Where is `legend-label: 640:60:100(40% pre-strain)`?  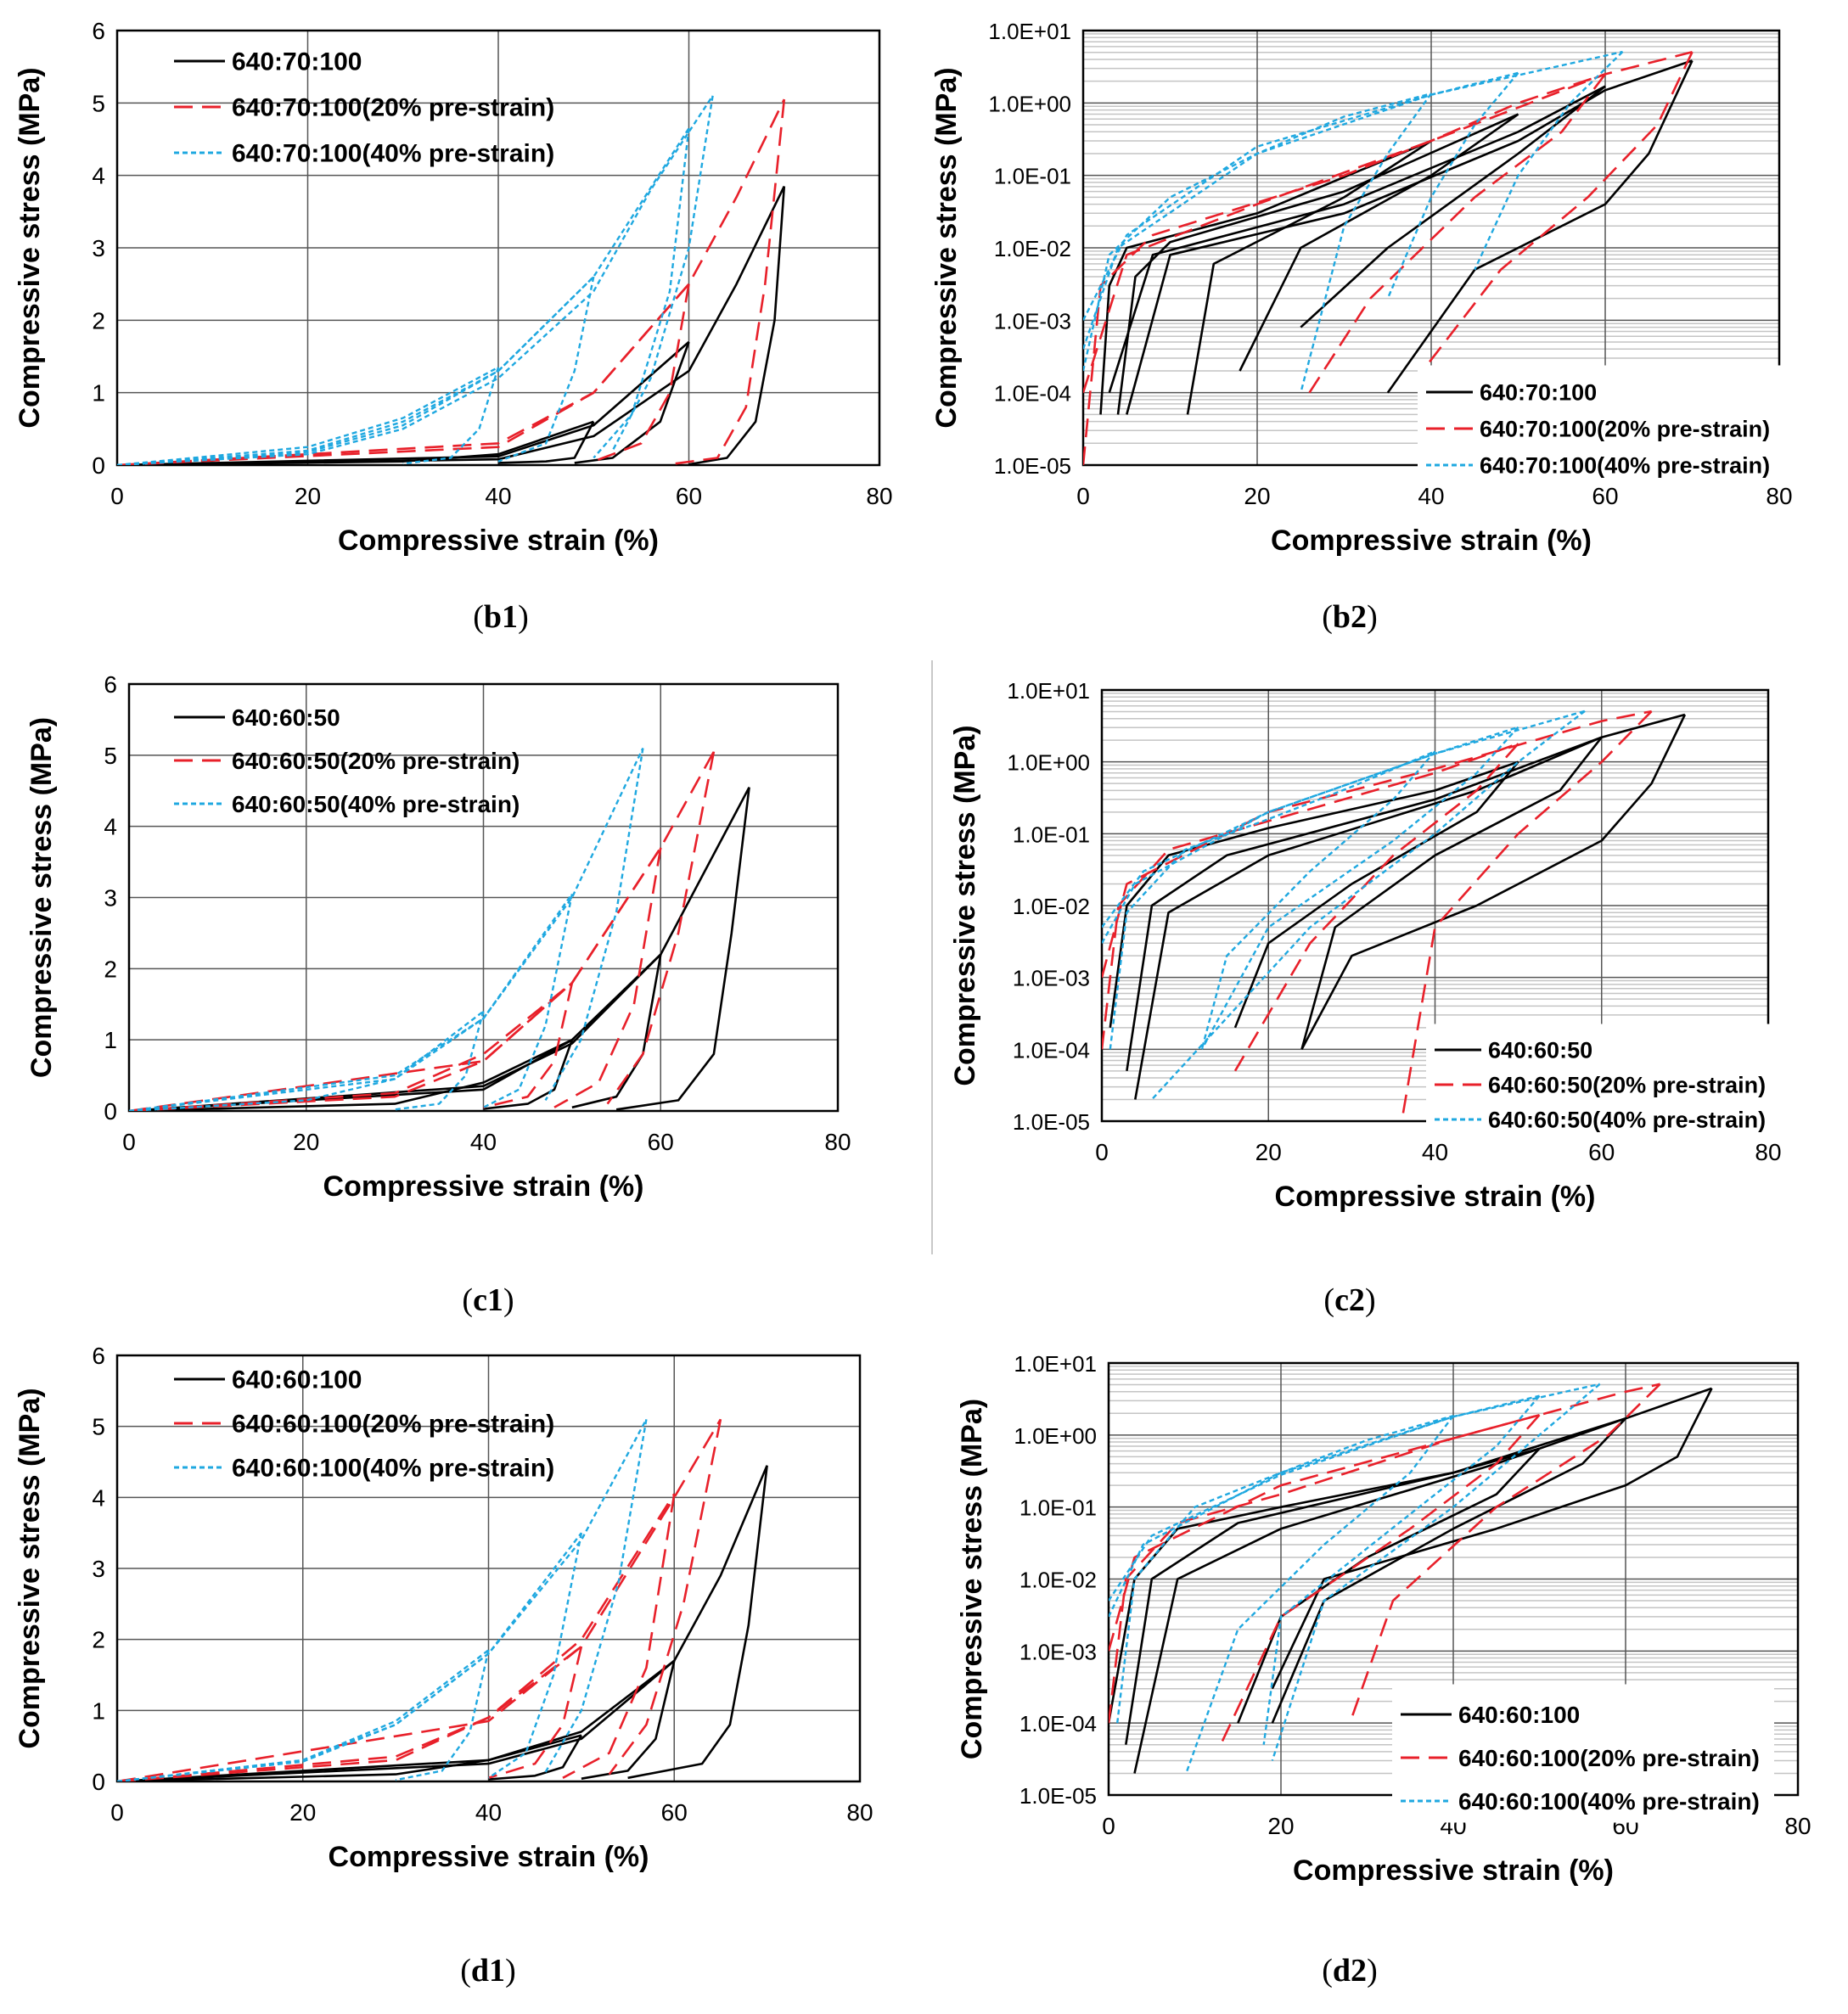
legend-label: 640:60:100(40% pre-strain) is located at coordinates (393, 1469).